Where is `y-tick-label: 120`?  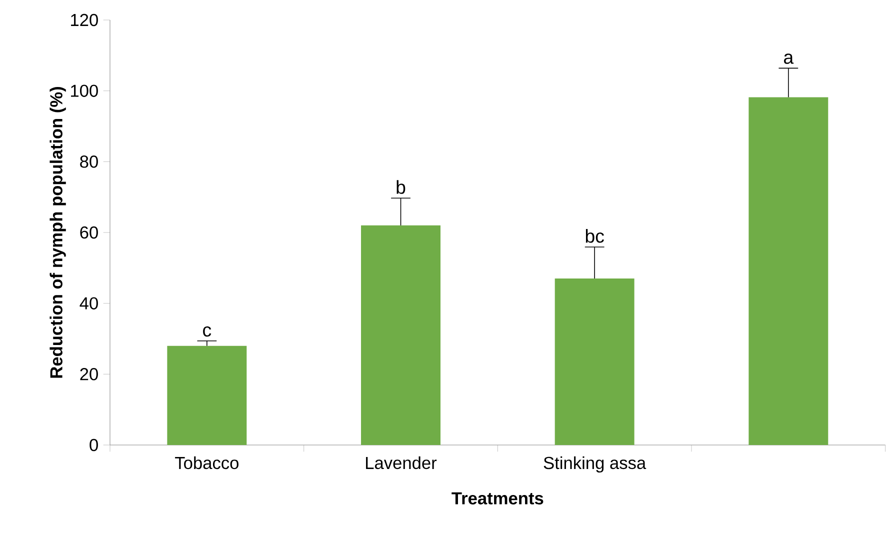
y-tick-label: 120 is located at coordinates (84, 20).